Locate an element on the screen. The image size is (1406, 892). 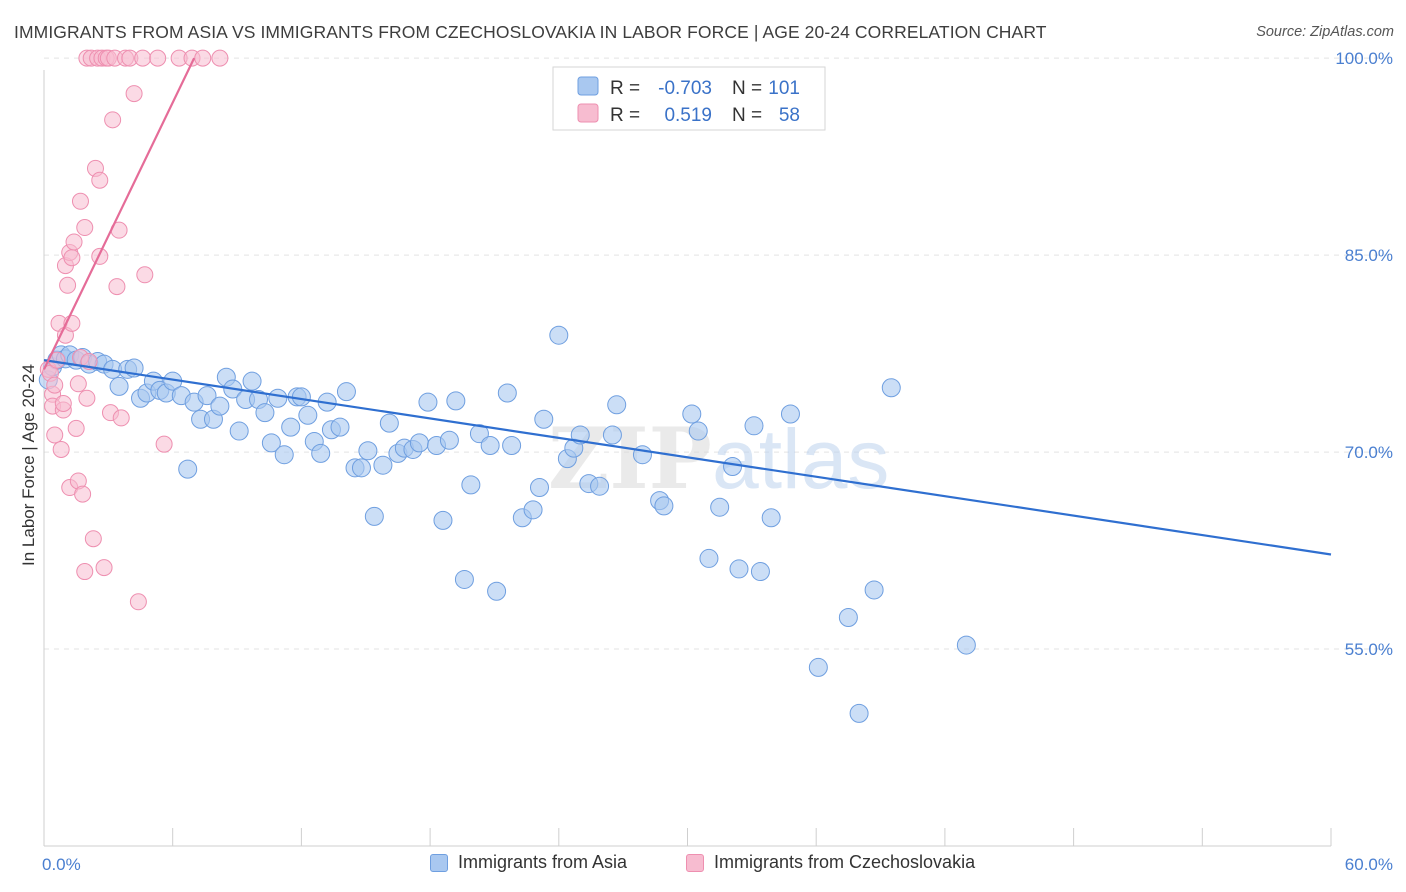
legend-swatch-asia-bottom is located at coordinates (439, 862).